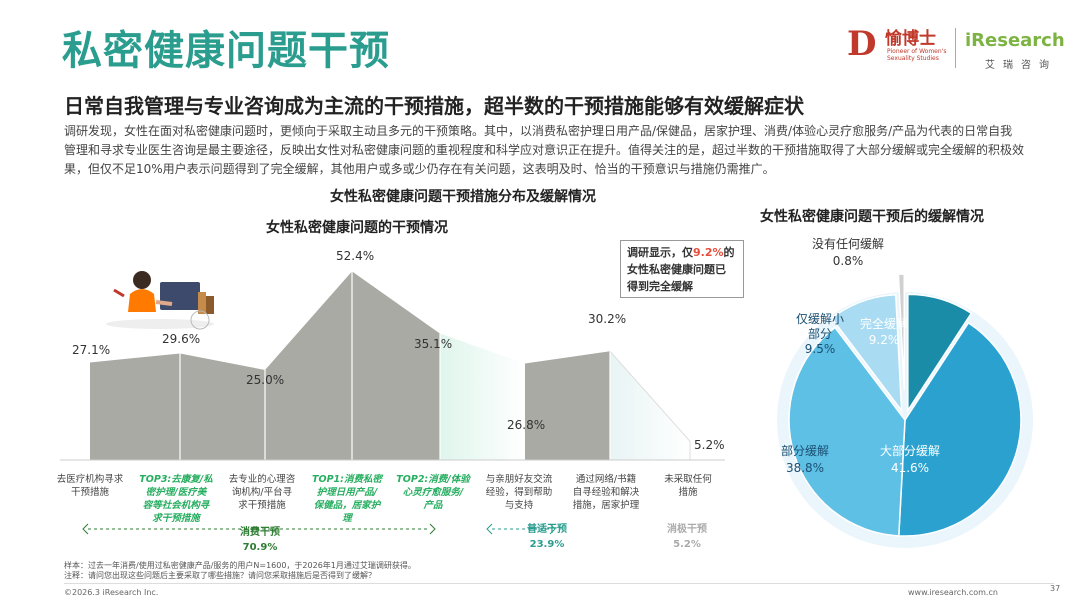 Image resolution: width=1080 pixels, height=608 pixels. What do you see at coordinates (262, 492) in the screenshot?
I see `category-label-psych: 去专业的心理咨 询机构/平台寻 求干预措施` at bounding box center [262, 492].